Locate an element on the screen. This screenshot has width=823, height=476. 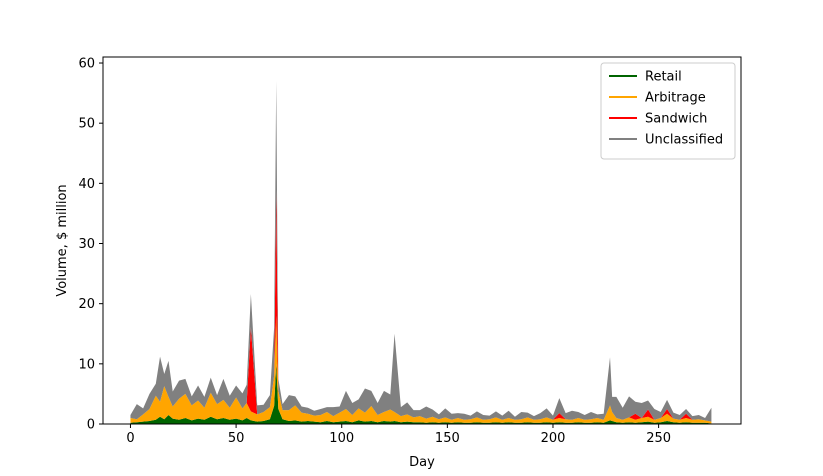
legend-label-arbitrage: Arbitrage is located at coordinates (675, 98).